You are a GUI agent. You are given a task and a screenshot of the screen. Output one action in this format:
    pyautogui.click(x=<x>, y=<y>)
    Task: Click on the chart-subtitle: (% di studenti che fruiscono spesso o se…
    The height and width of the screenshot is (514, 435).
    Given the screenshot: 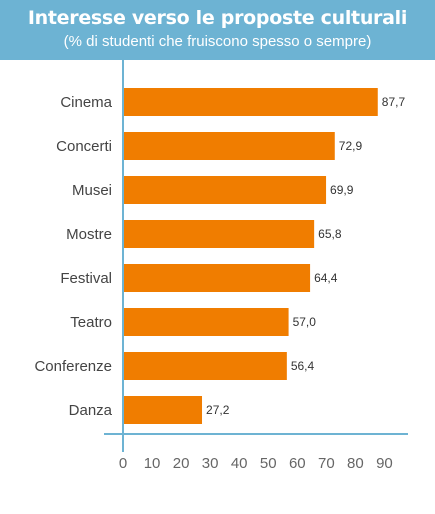 What is the action you would take?
    pyautogui.click(x=217, y=41)
    